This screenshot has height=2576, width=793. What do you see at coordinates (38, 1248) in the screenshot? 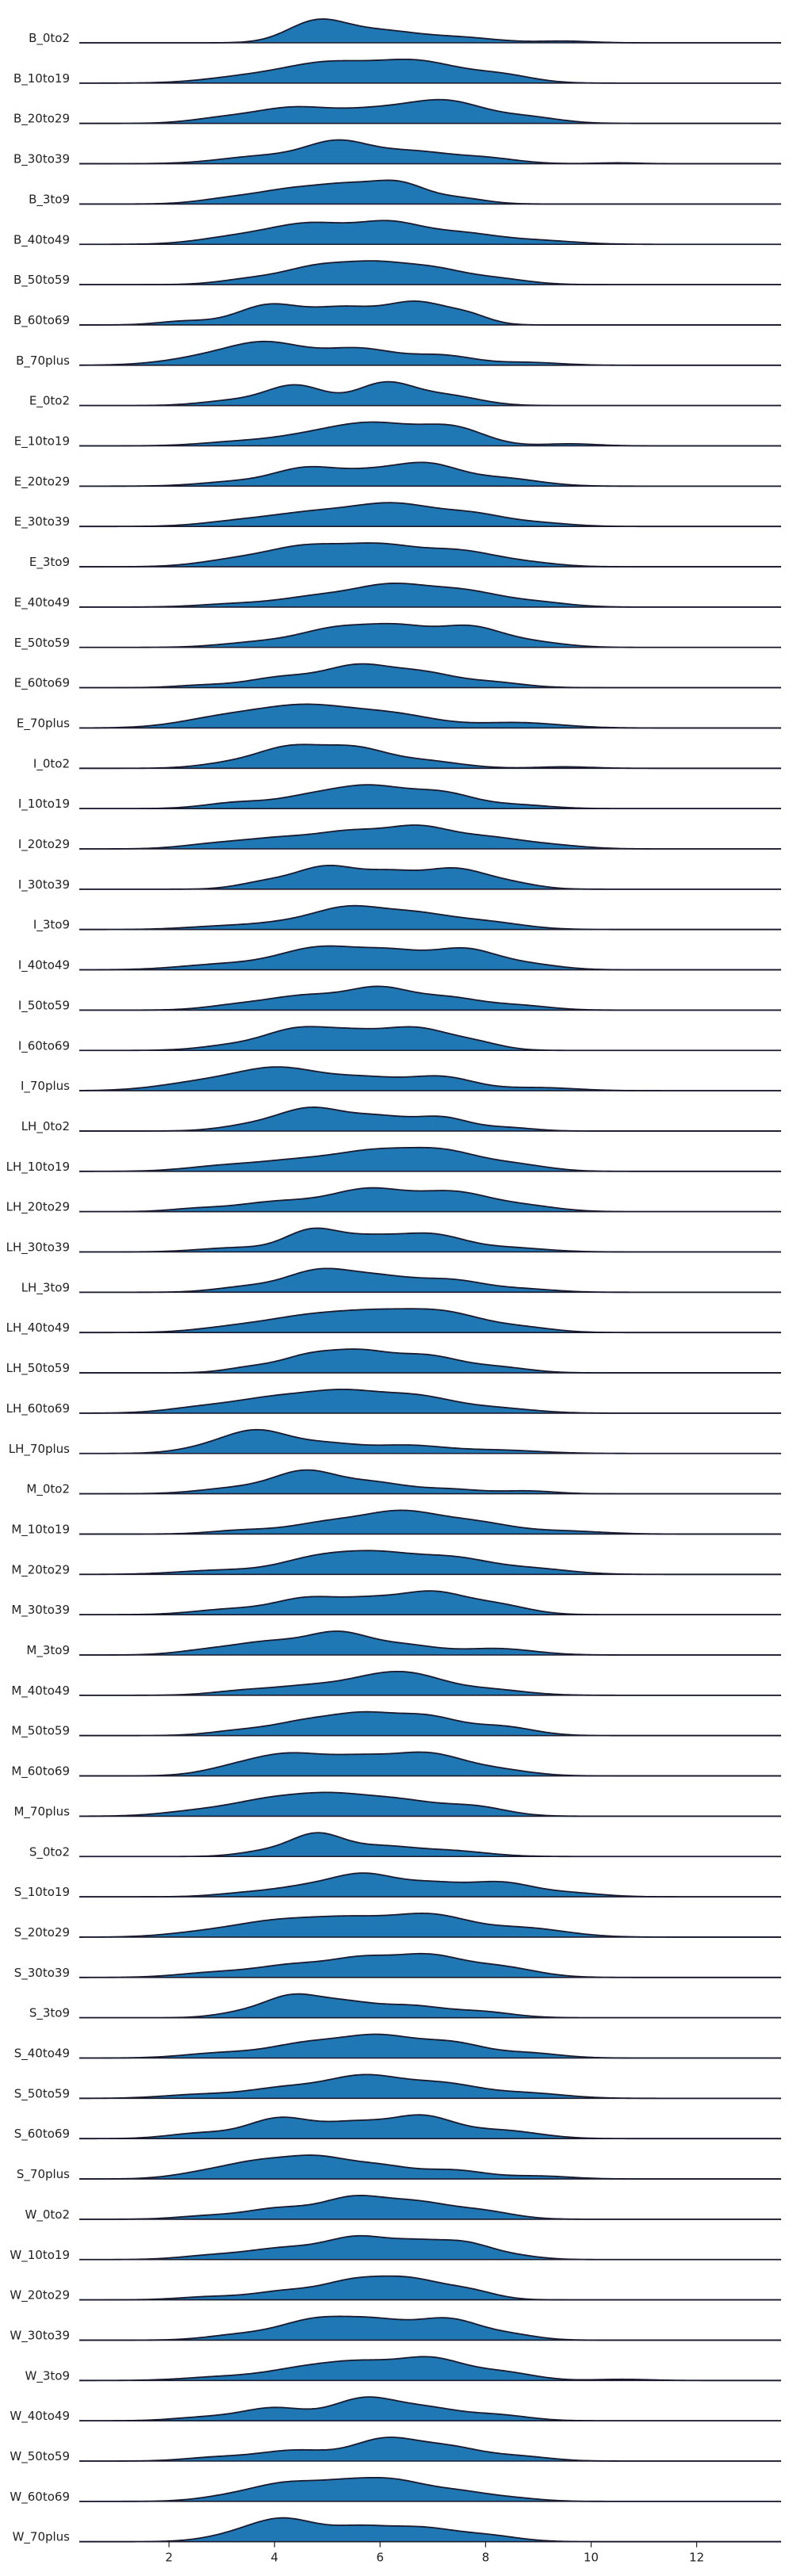
I see `row-label-LH_30to39: LH_30to39` at bounding box center [38, 1248].